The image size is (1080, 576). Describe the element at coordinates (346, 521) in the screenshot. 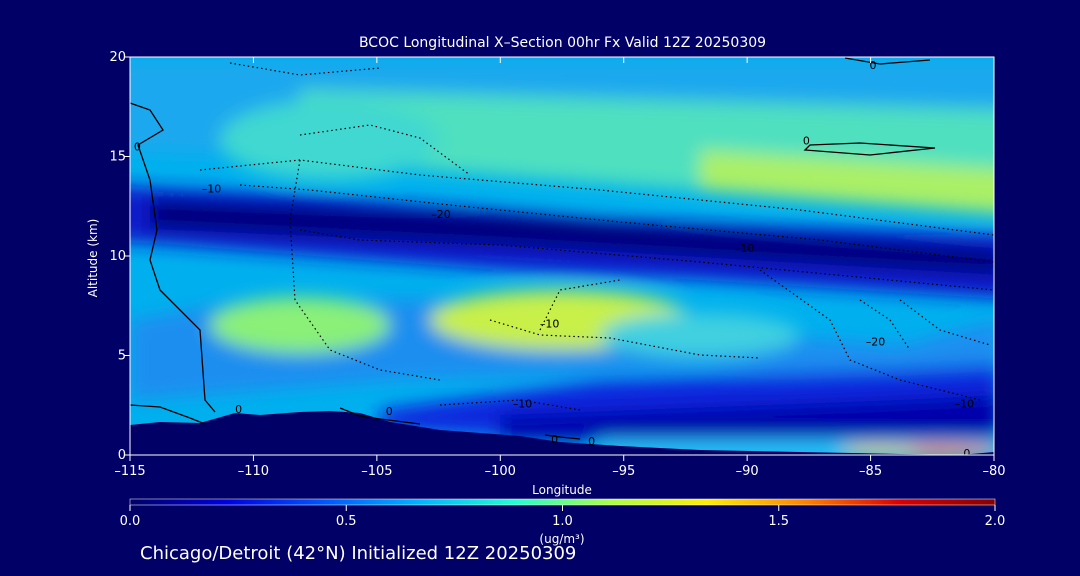

I see `colorbar-tick-label: 0.5` at that location.